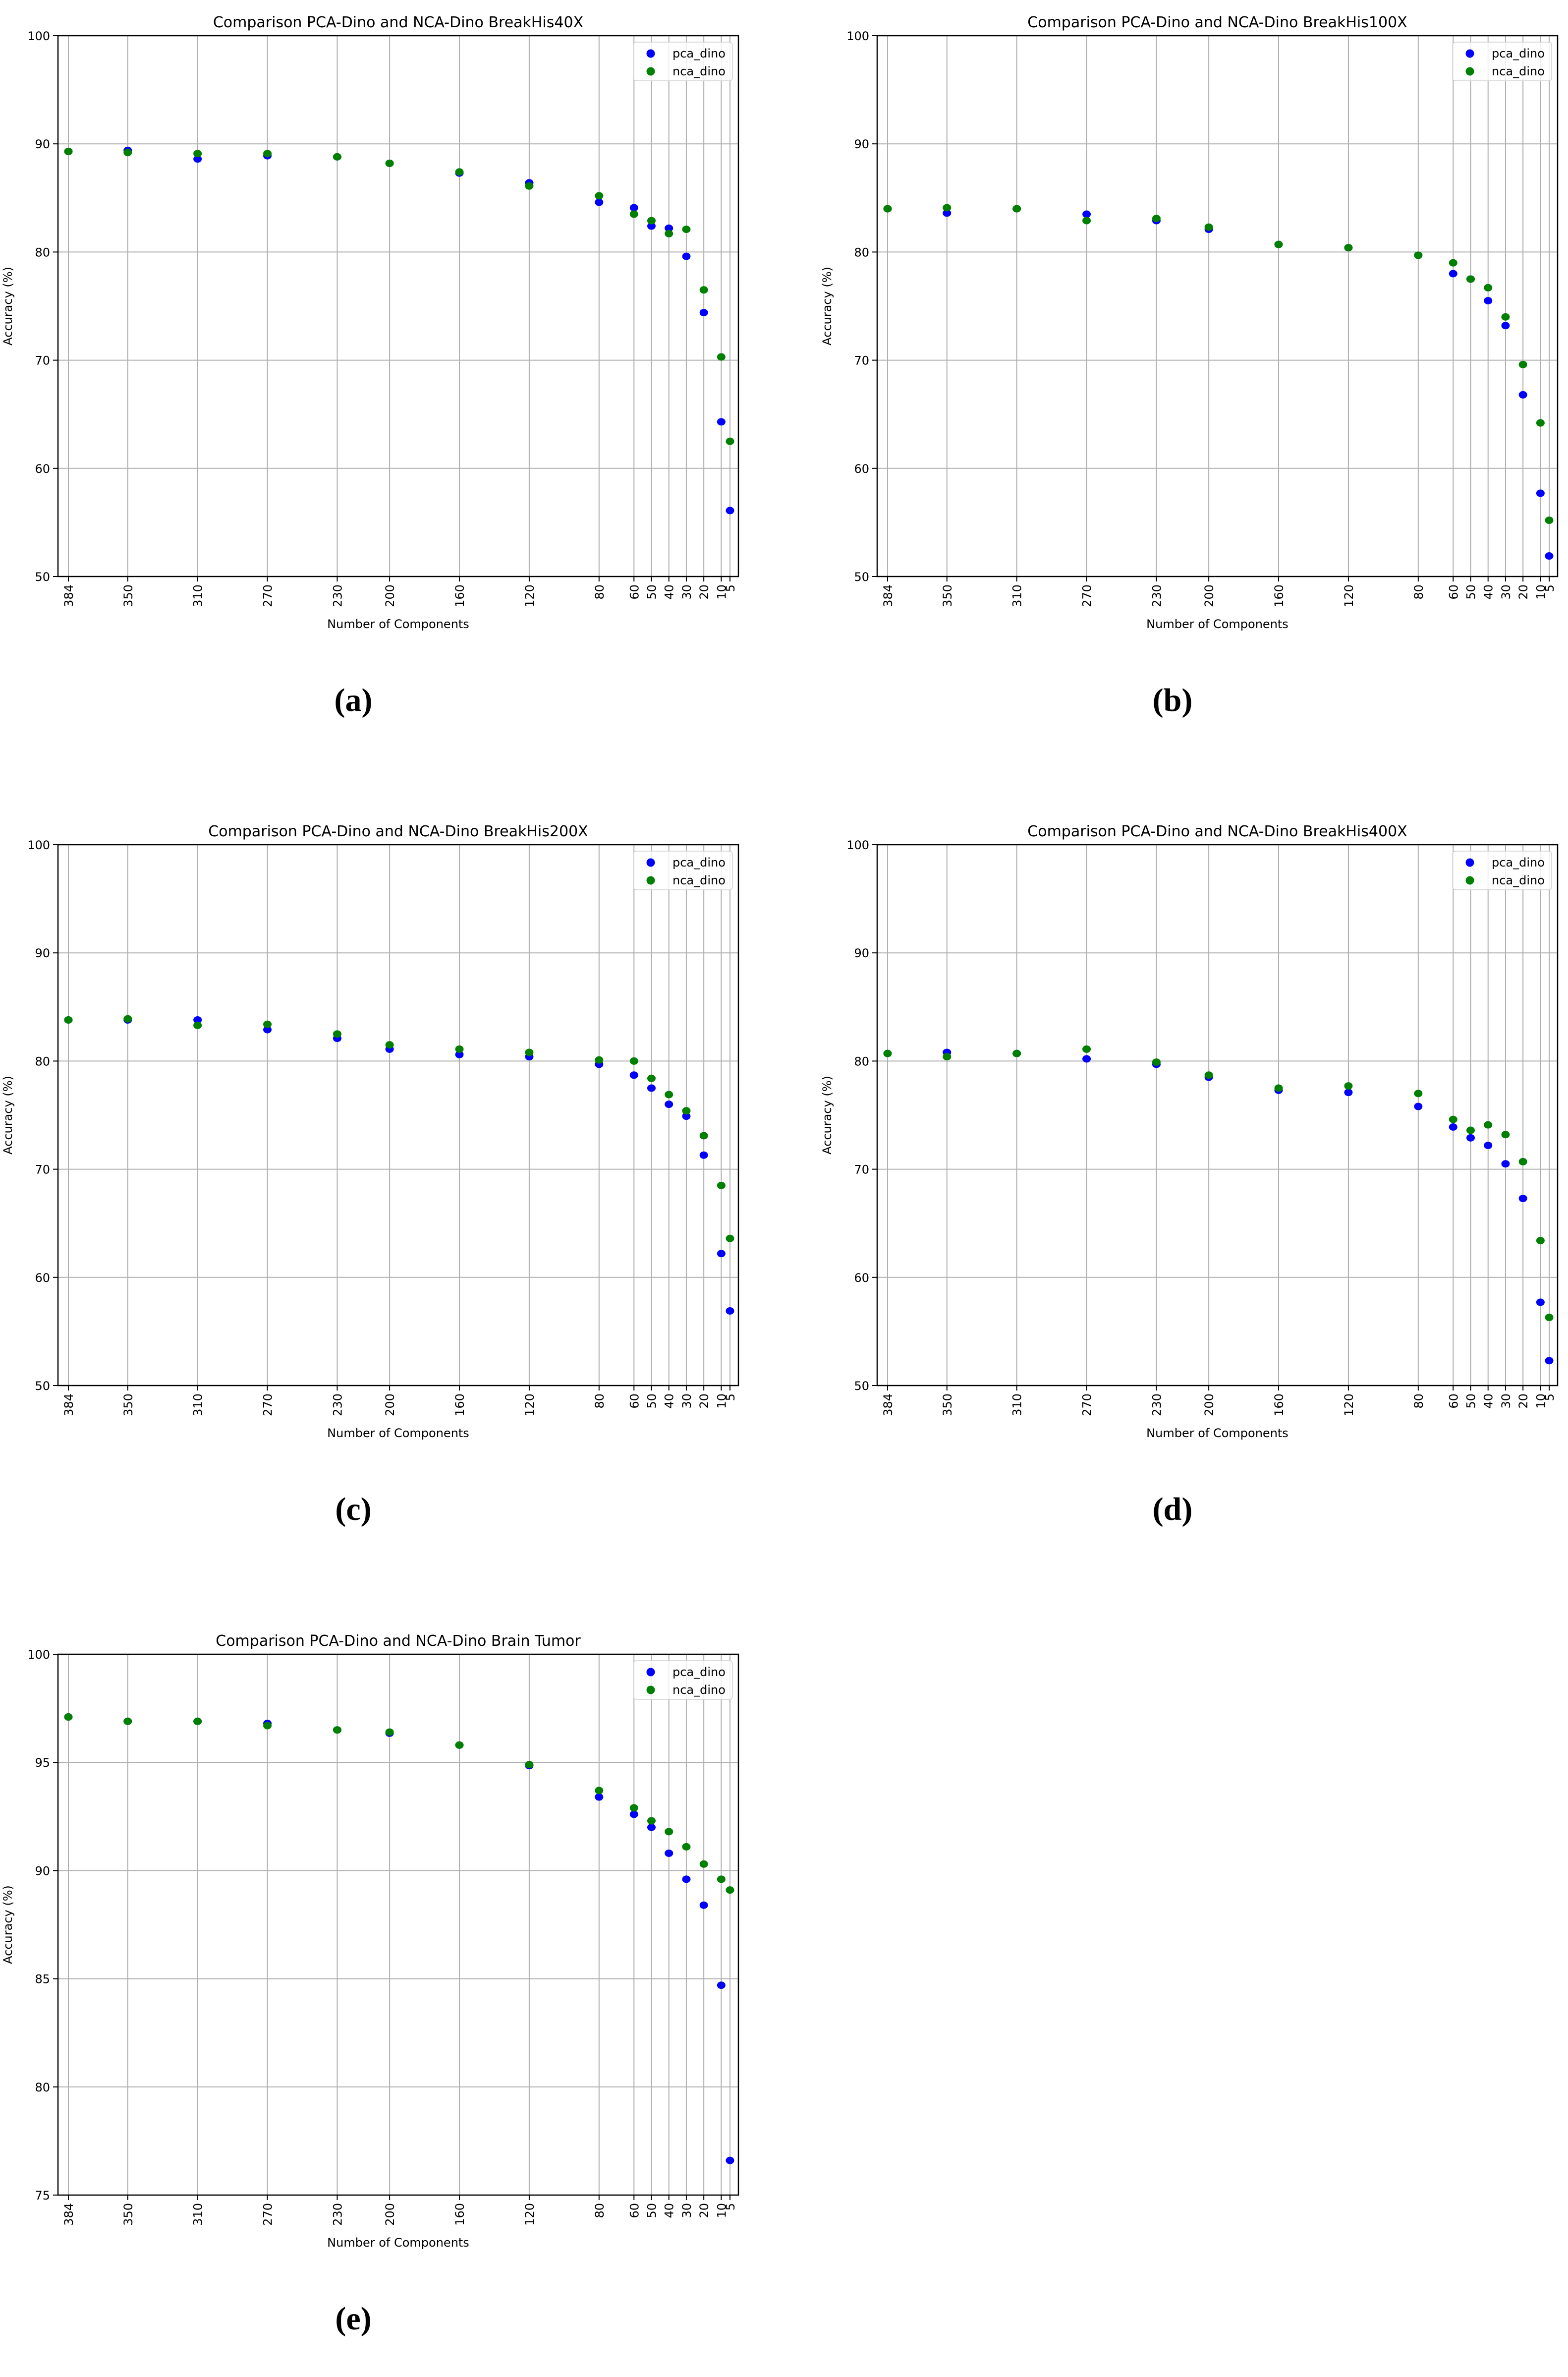  I want to click on legend-label-pca_dino: pca_dino, so click(1518, 863).